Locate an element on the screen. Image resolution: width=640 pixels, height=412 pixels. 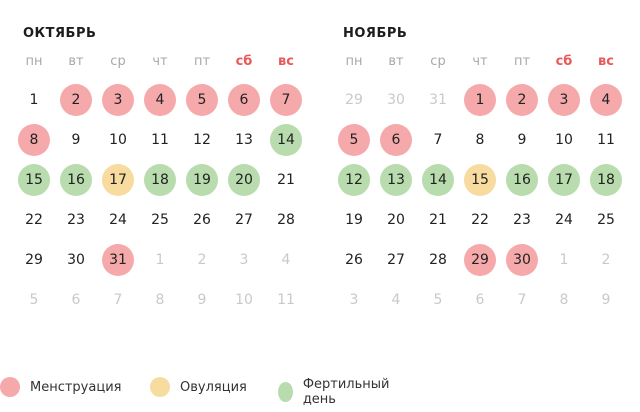
day-cell-fertile: 20 is located at coordinates (244, 180).